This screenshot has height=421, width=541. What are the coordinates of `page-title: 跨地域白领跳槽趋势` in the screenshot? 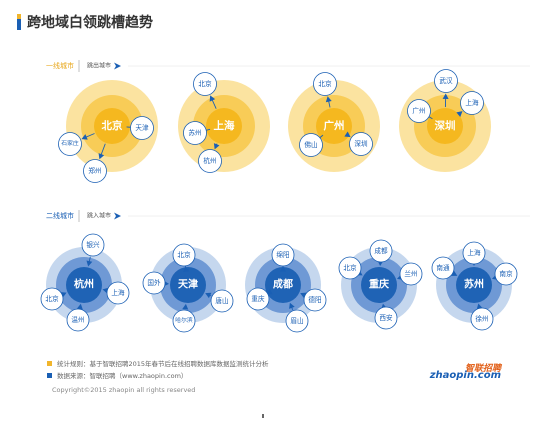 It's located at (90, 23).